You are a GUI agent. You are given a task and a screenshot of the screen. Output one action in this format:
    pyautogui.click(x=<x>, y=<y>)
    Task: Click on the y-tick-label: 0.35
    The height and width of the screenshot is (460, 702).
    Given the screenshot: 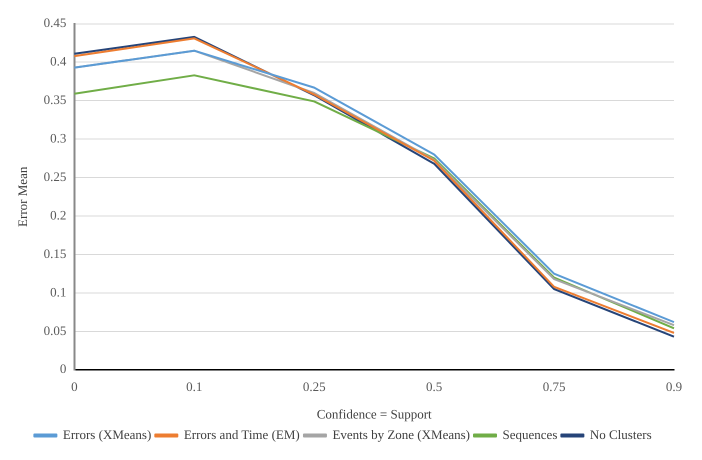 What is the action you would take?
    pyautogui.click(x=55, y=100)
    